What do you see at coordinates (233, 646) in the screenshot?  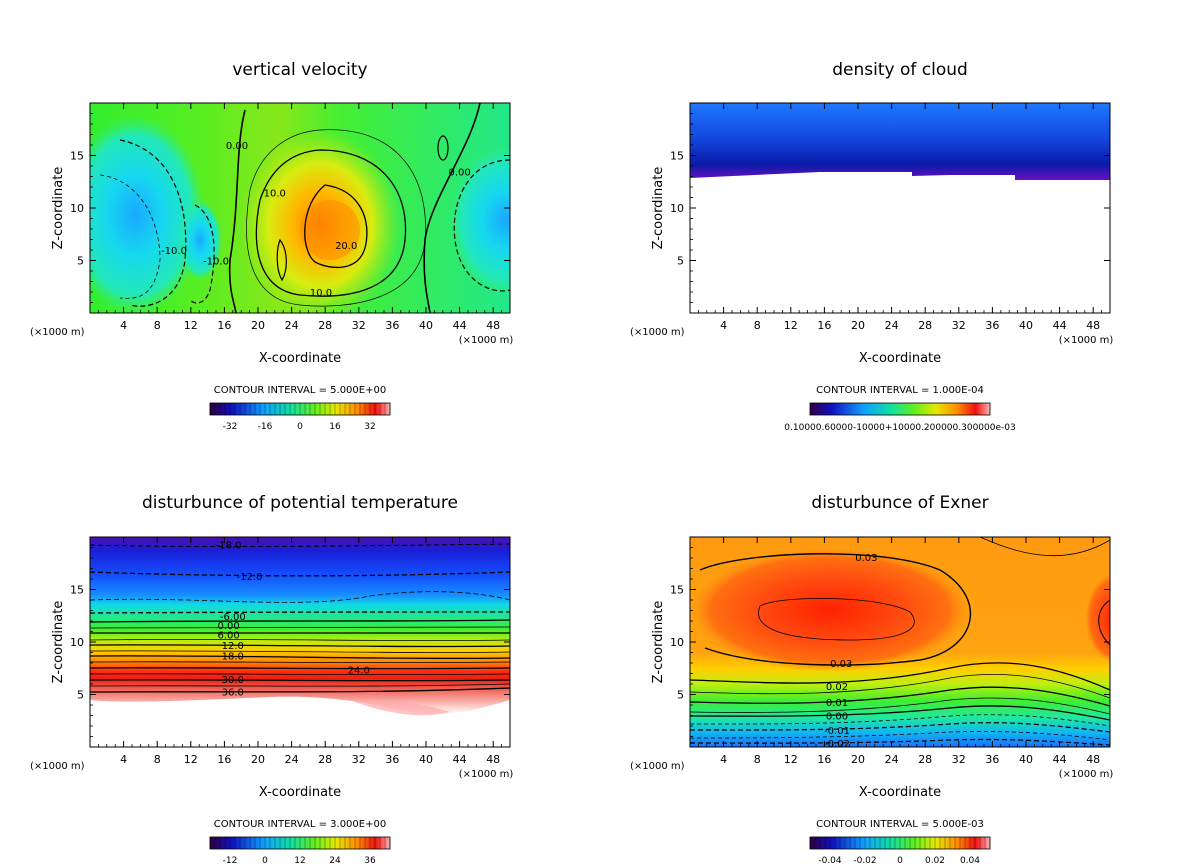 I see `contour-label: 12.0` at bounding box center [233, 646].